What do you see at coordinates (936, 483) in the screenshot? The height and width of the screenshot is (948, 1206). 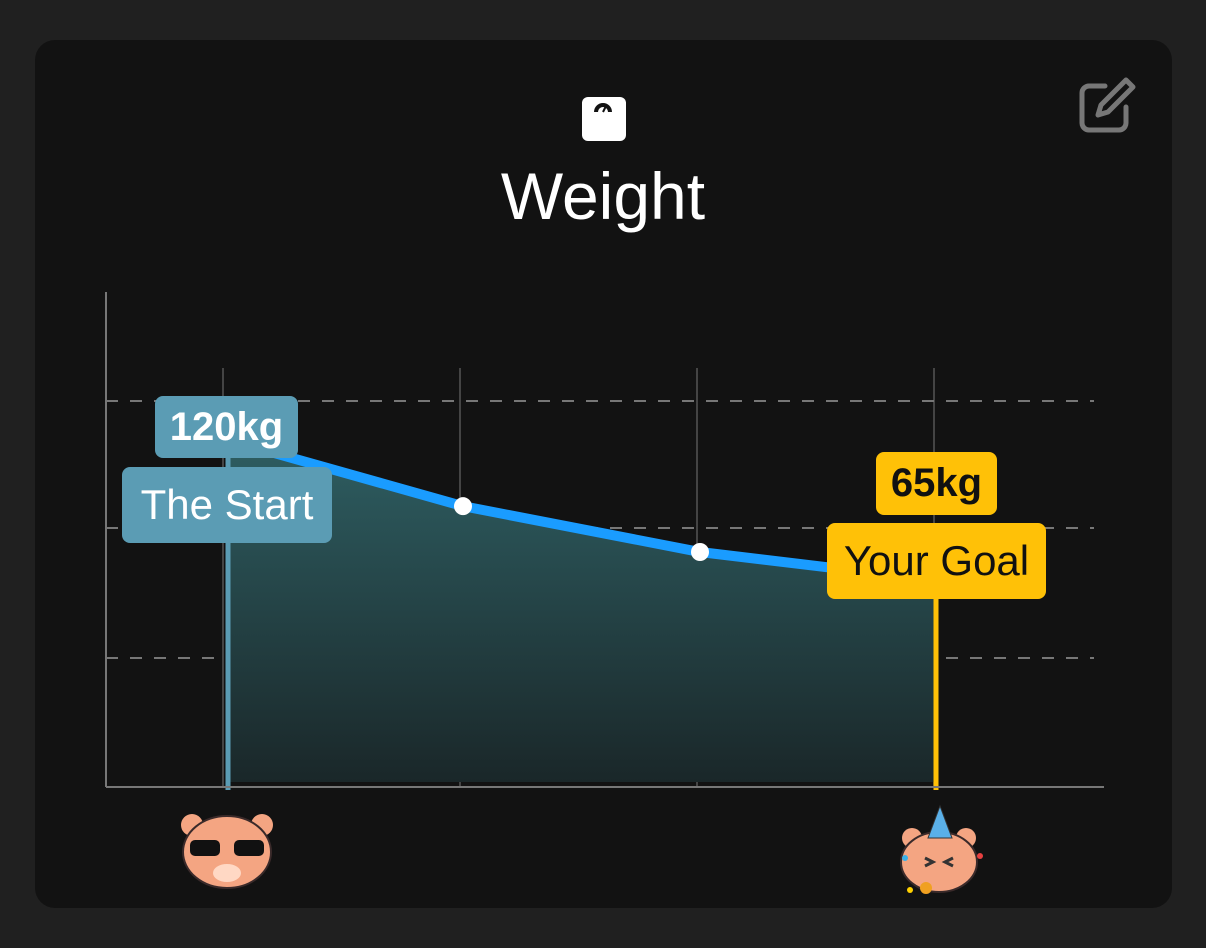 I see `goal-value-label: 65kg` at bounding box center [936, 483].